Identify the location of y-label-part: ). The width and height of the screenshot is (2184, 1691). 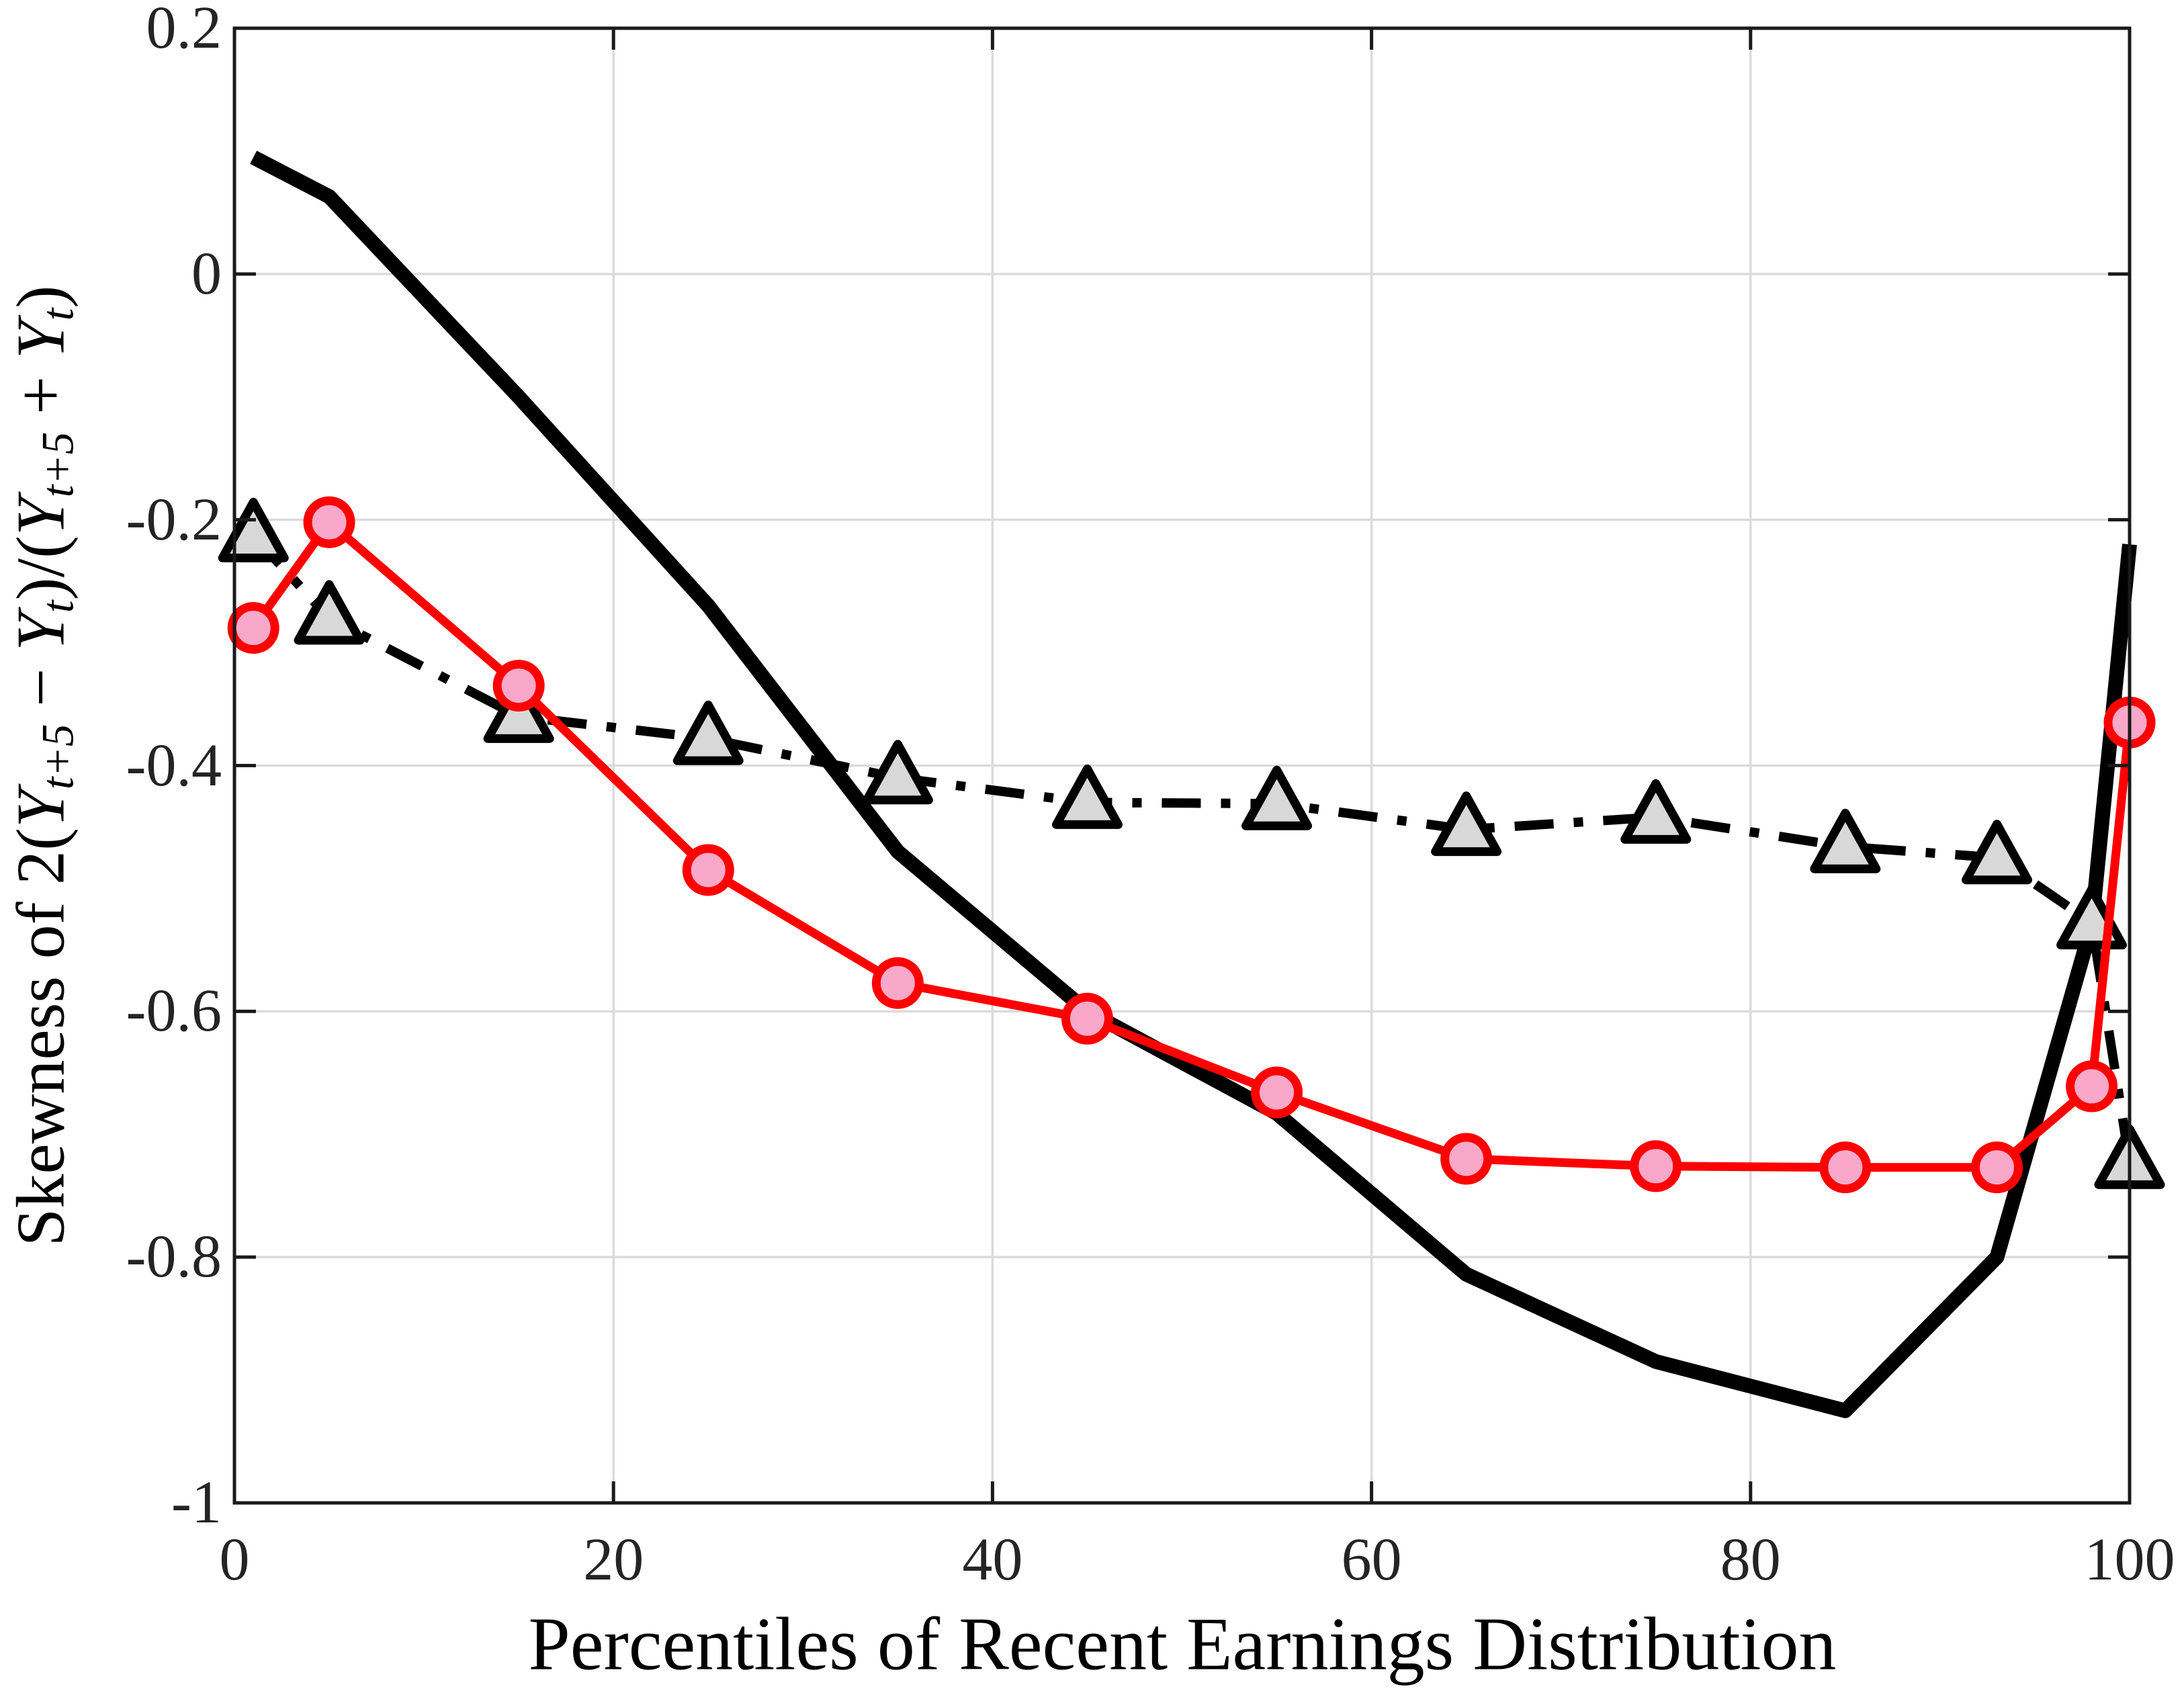
(41, 296).